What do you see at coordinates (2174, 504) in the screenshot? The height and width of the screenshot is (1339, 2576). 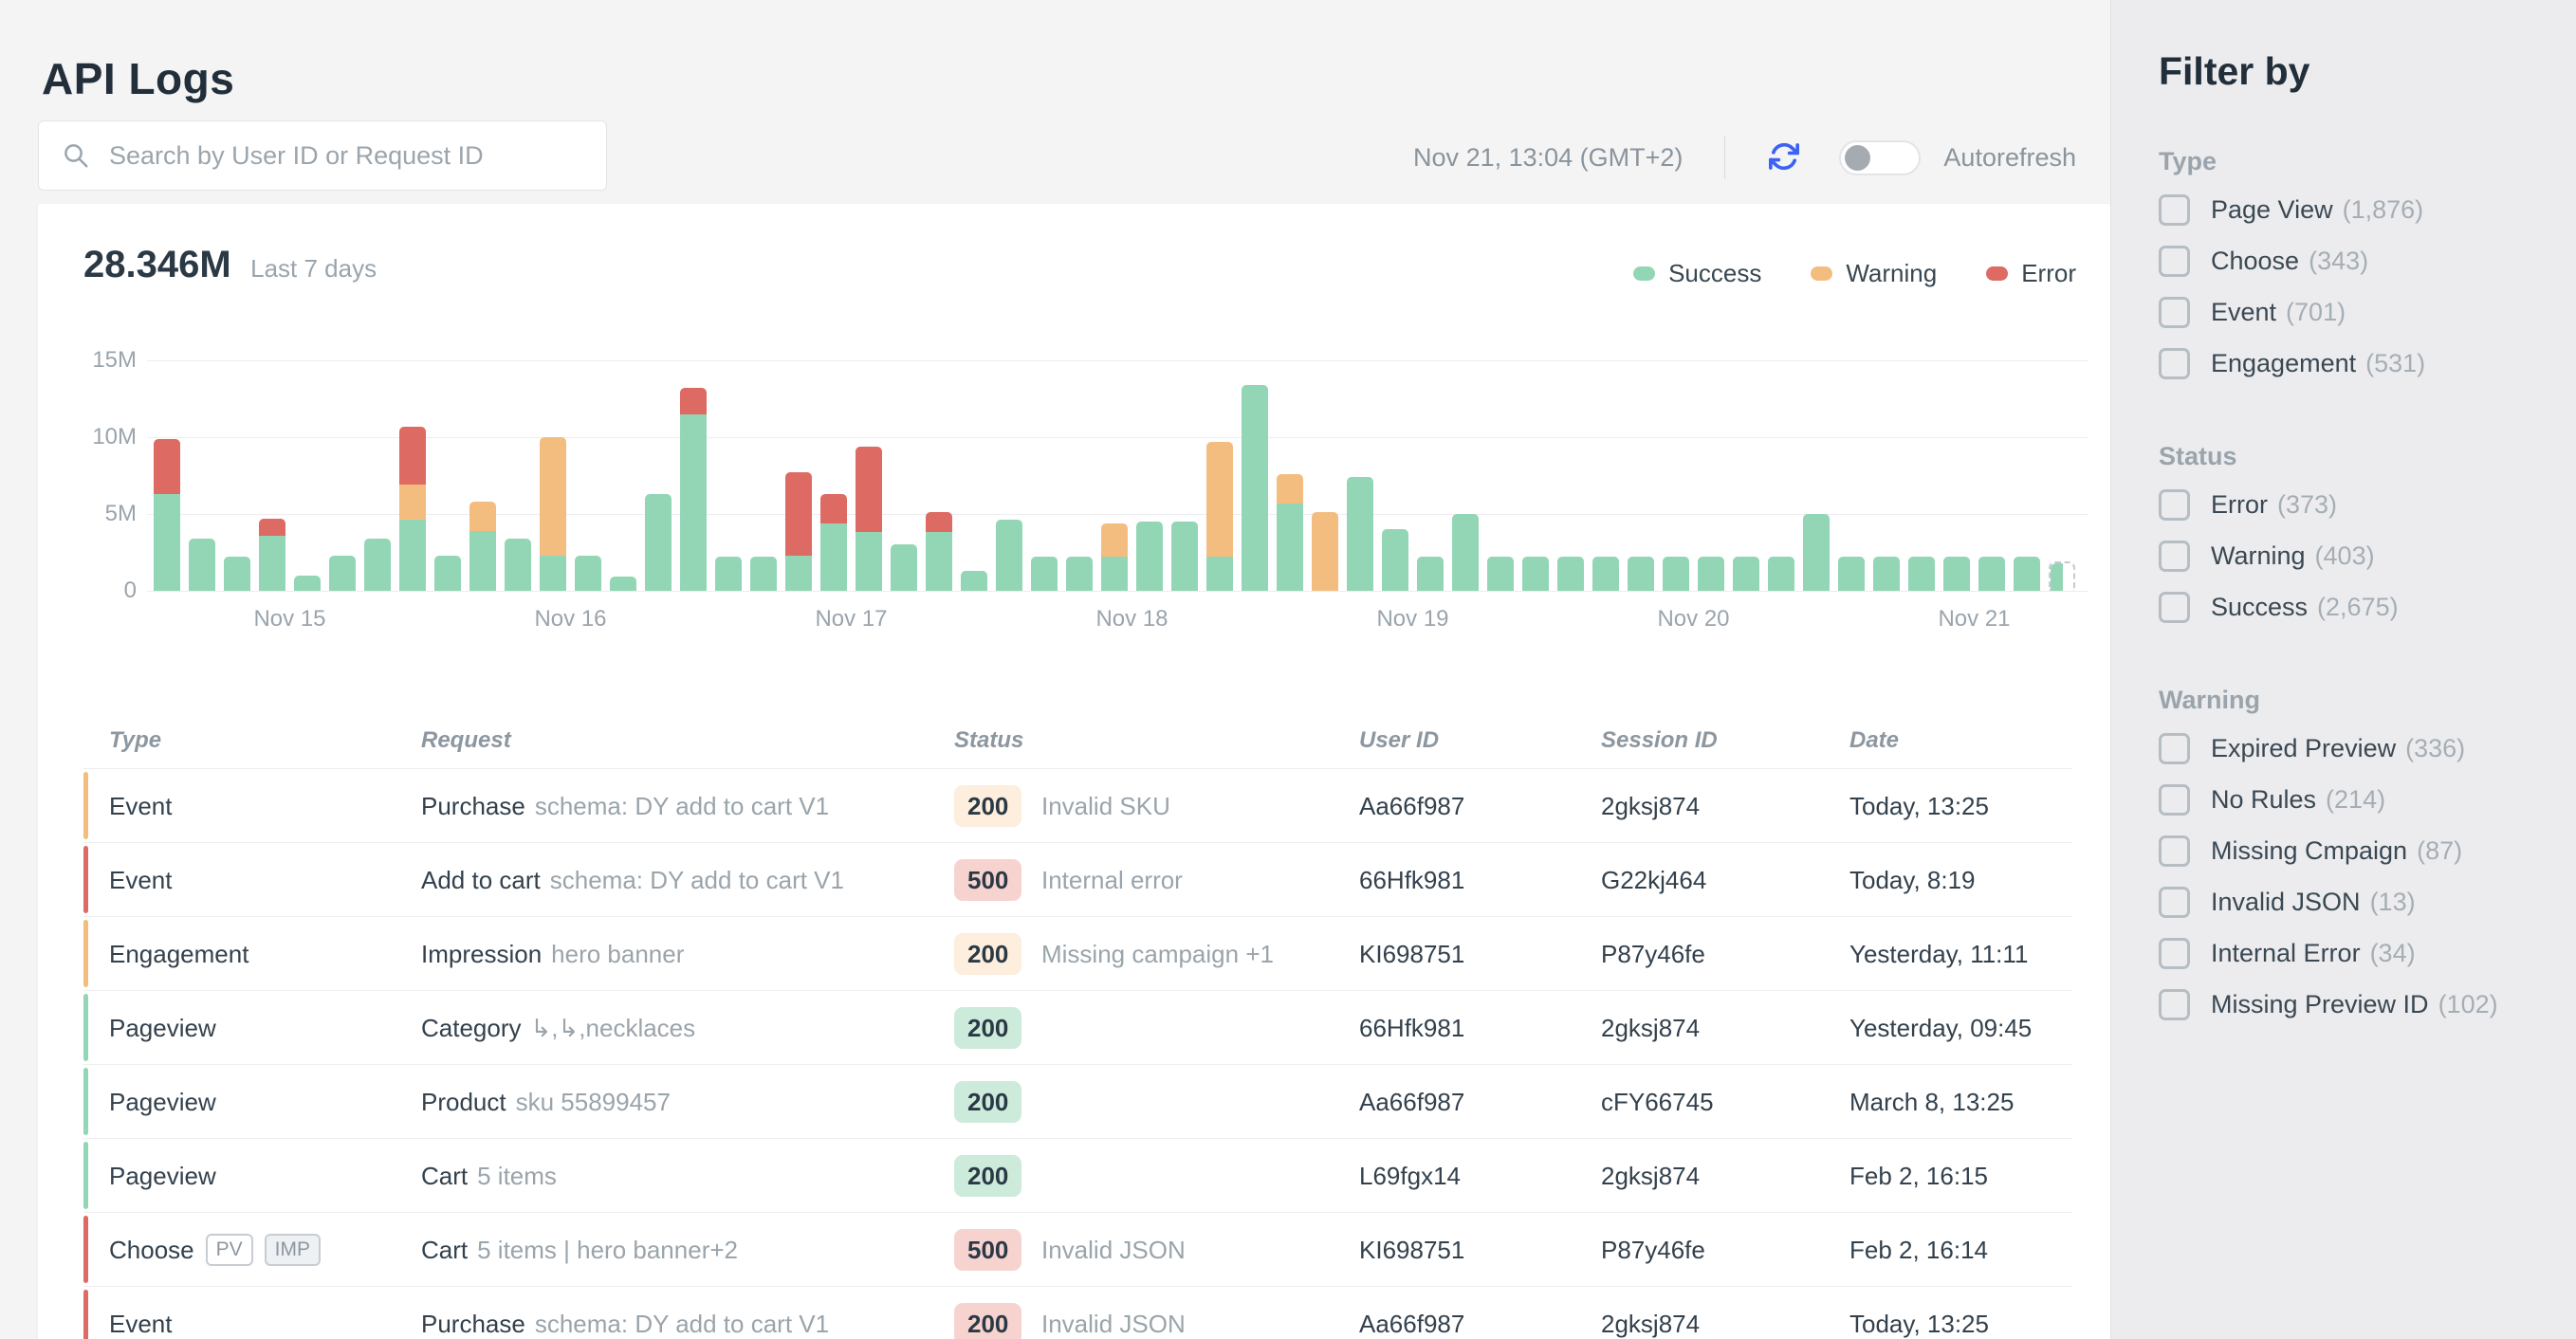 I see `checkbox-error` at bounding box center [2174, 504].